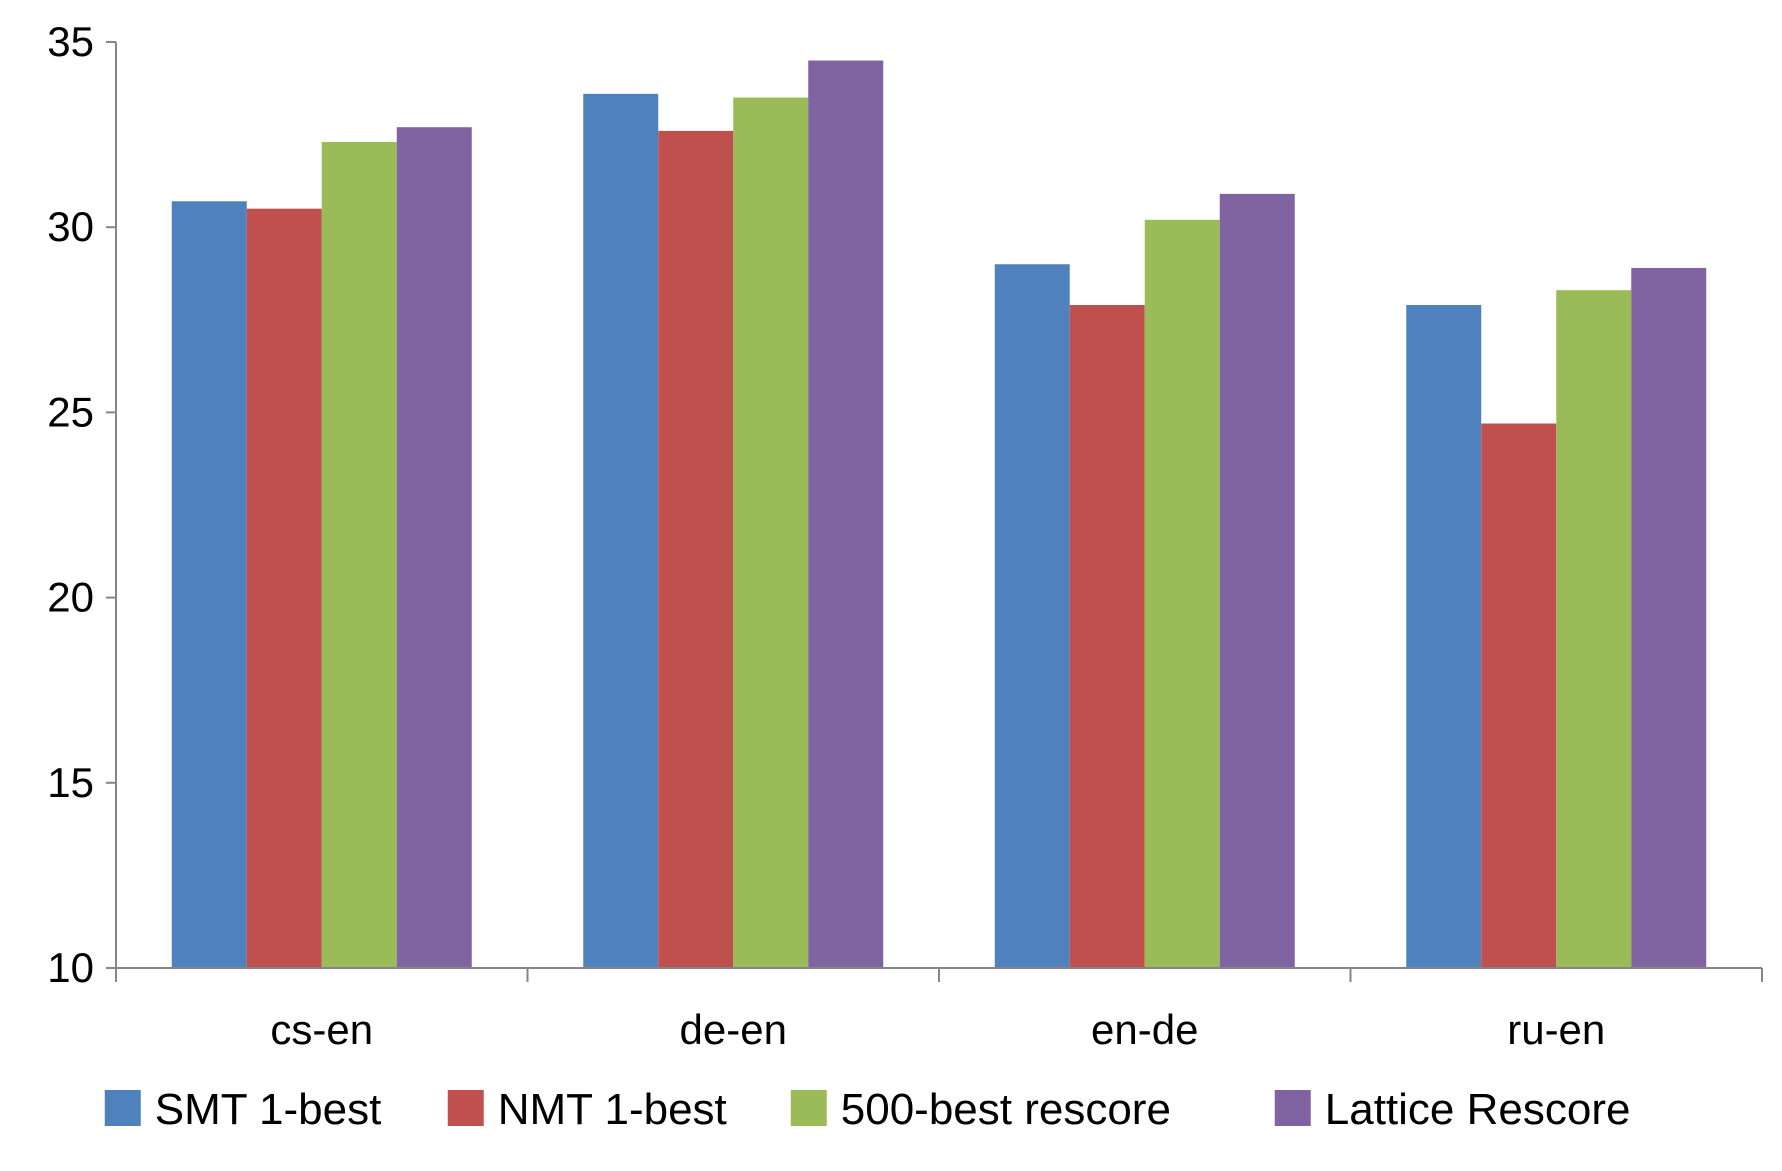 The image size is (1782, 1171). What do you see at coordinates (70, 597) in the screenshot?
I see `y-tick-label: 20` at bounding box center [70, 597].